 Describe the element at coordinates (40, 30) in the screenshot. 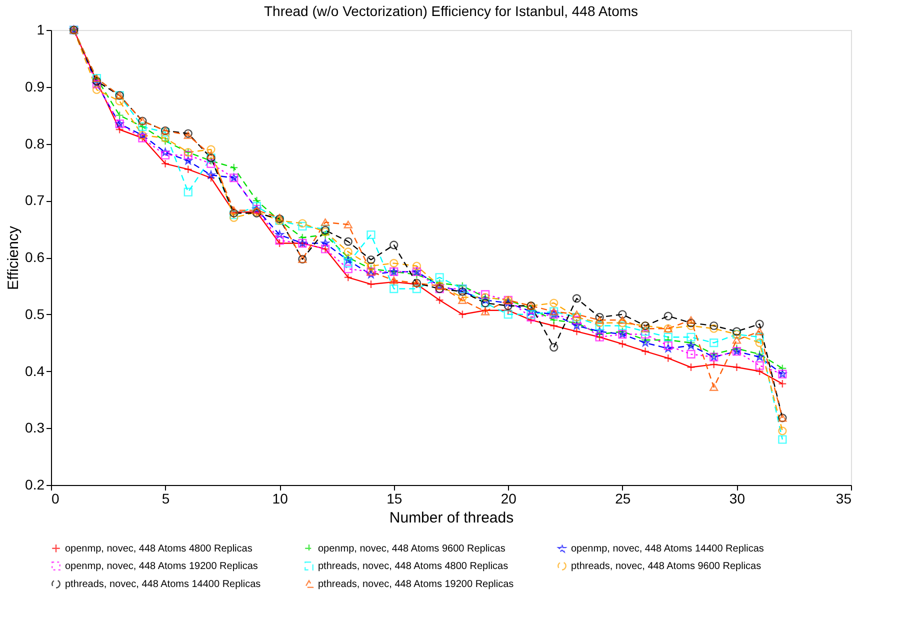

I see `y-tick-label: 1` at that location.